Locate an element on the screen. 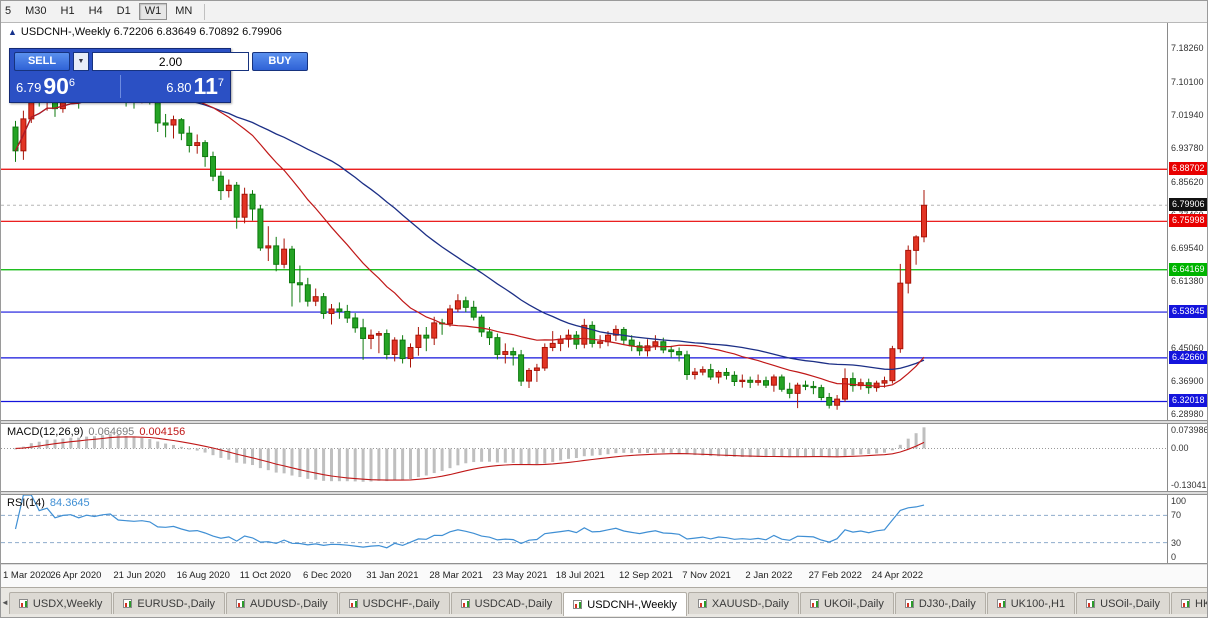  sell-price-small: 6.79 is located at coordinates (29, 87).